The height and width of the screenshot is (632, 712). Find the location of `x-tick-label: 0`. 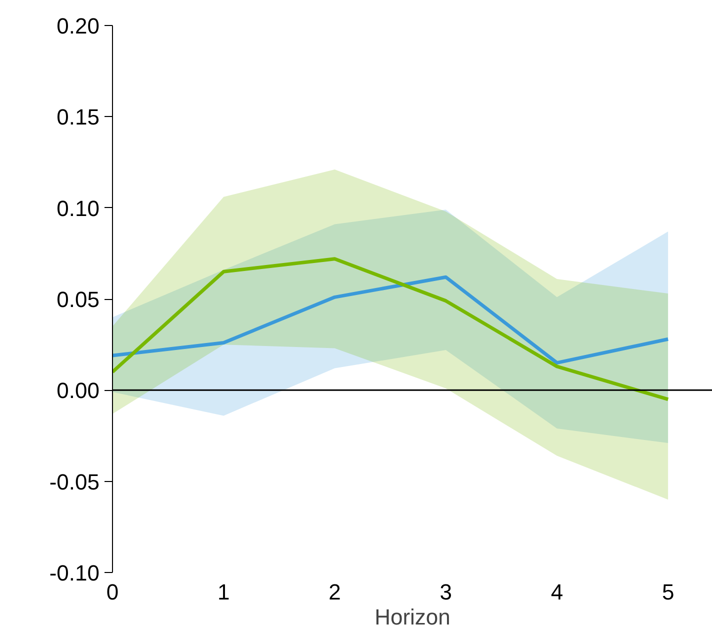

x-tick-label: 0 is located at coordinates (112, 592).